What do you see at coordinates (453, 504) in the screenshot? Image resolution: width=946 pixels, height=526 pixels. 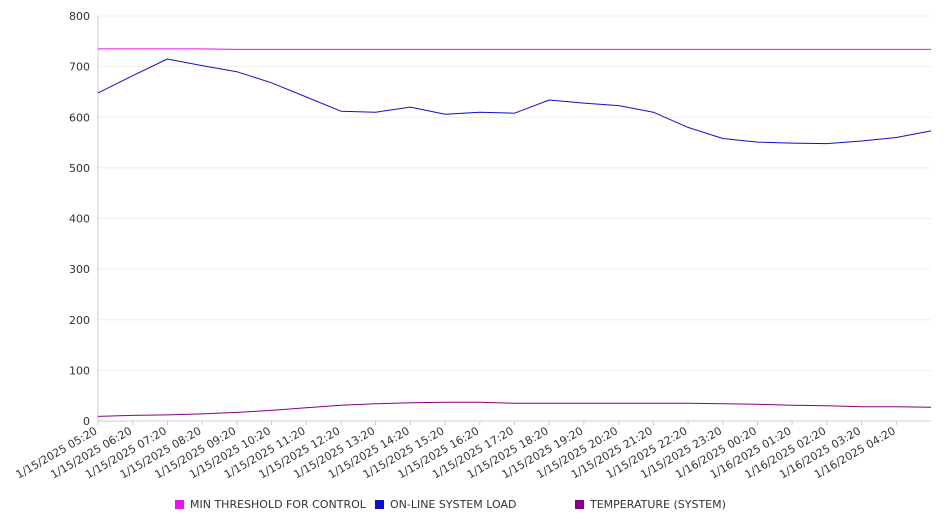 I see `legend-label-online-system-load: ON-LINE SYSTEM LOAD` at bounding box center [453, 504].